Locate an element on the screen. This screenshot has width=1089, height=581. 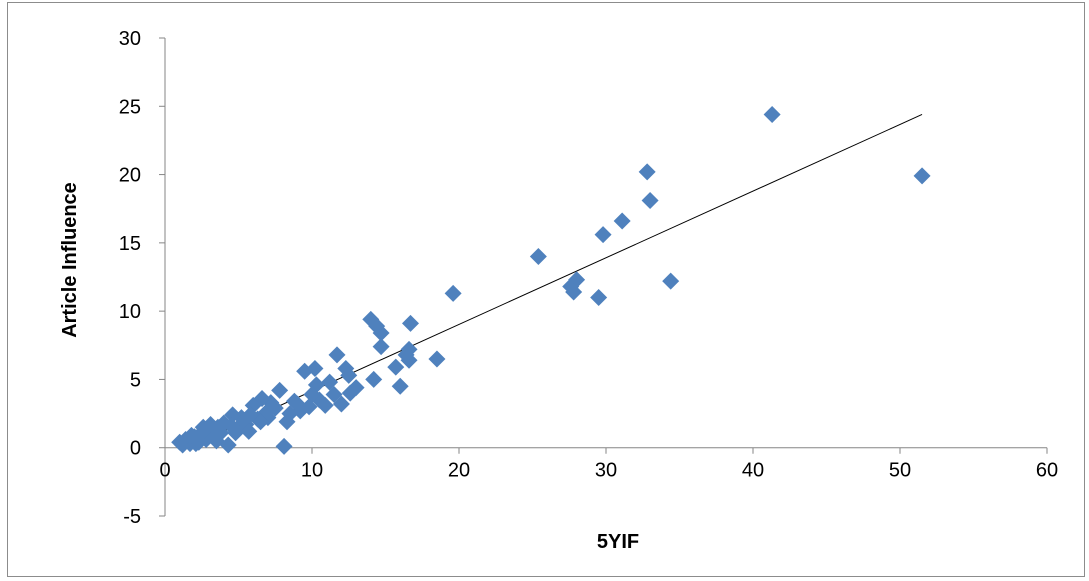
y-tick-label: 15 is located at coordinates (130, 244).